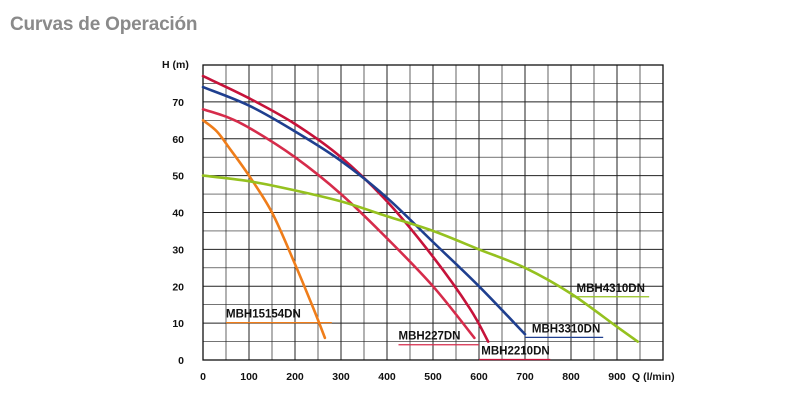 The width and height of the screenshot is (800, 412). Describe the element at coordinates (178, 250) in the screenshot. I see `y-tick-label: 30` at that location.